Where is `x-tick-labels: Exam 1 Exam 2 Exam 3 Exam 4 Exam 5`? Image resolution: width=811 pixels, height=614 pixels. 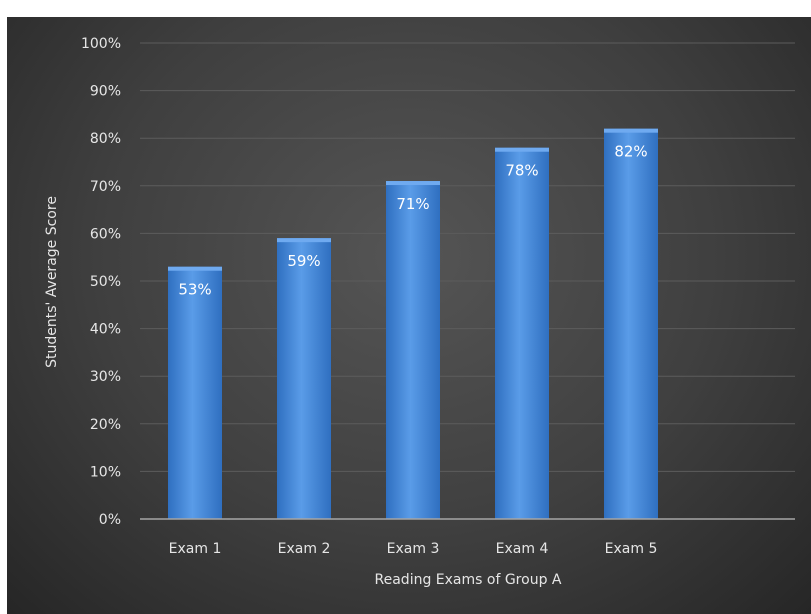
x-tick-labels: Exam 1 Exam 2 Exam 3 Exam 4 Exam 5 is located at coordinates (413, 549).